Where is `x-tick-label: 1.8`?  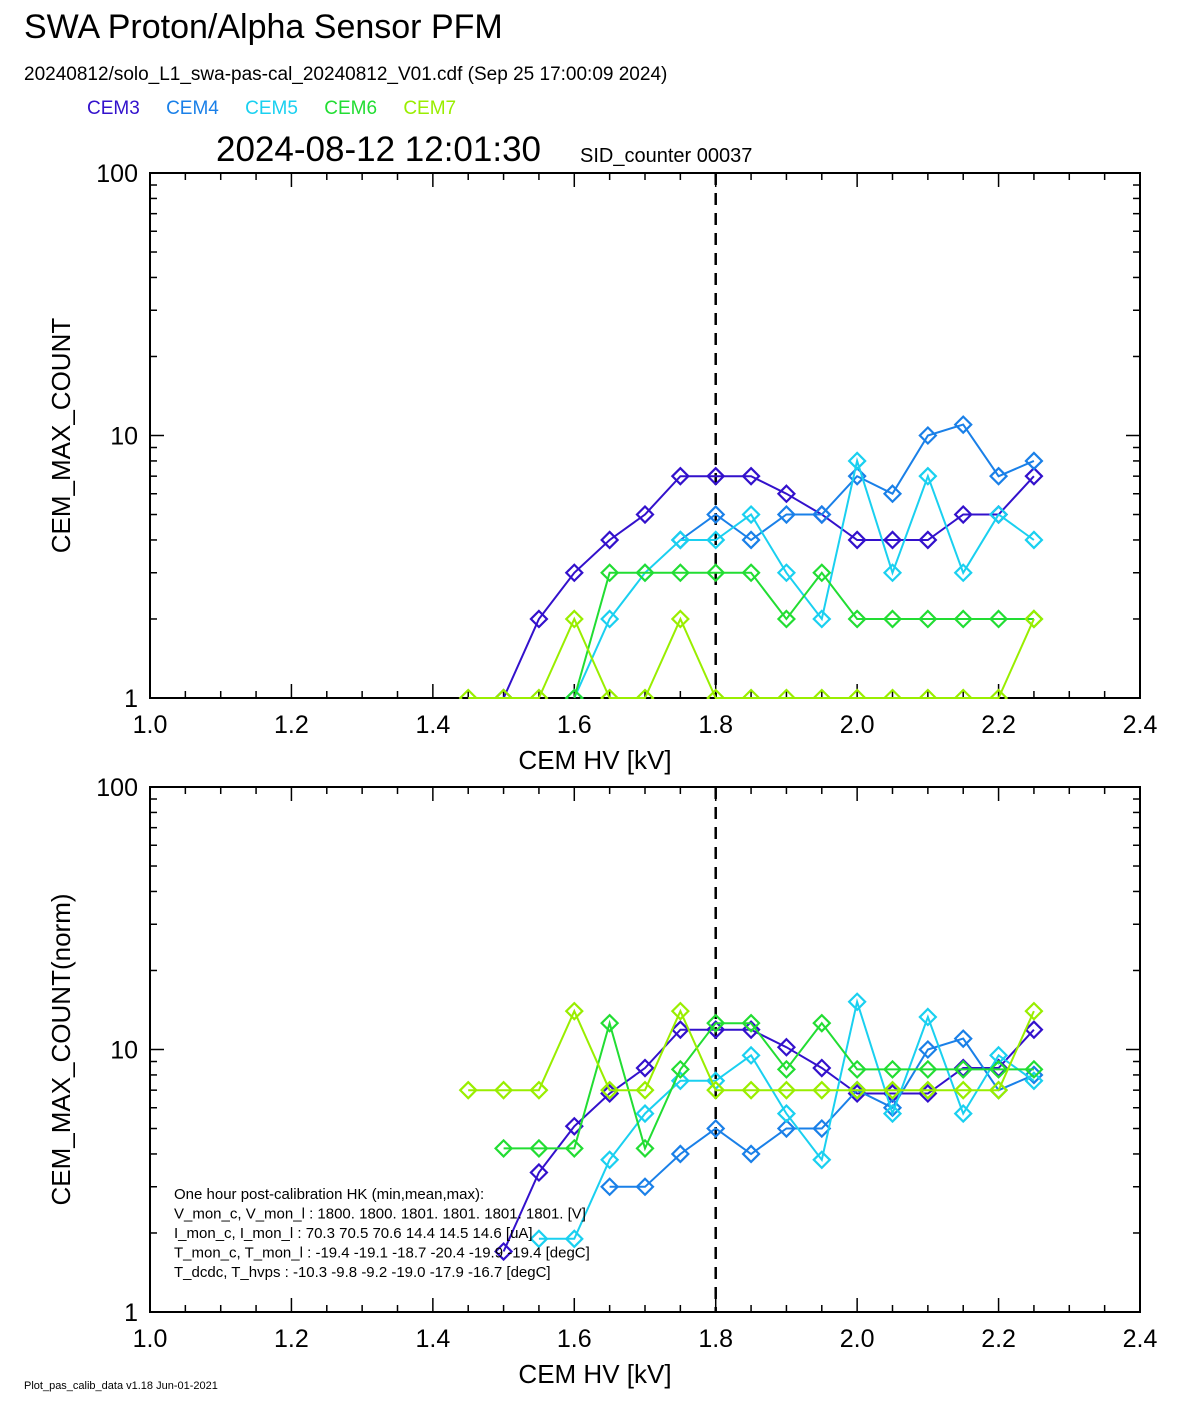
x-tick-label: 1.8 is located at coordinates (715, 725).